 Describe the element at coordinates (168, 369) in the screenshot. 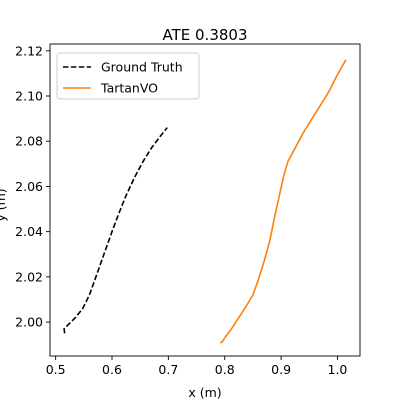

I see `x-tick-label: 0.7` at that location.